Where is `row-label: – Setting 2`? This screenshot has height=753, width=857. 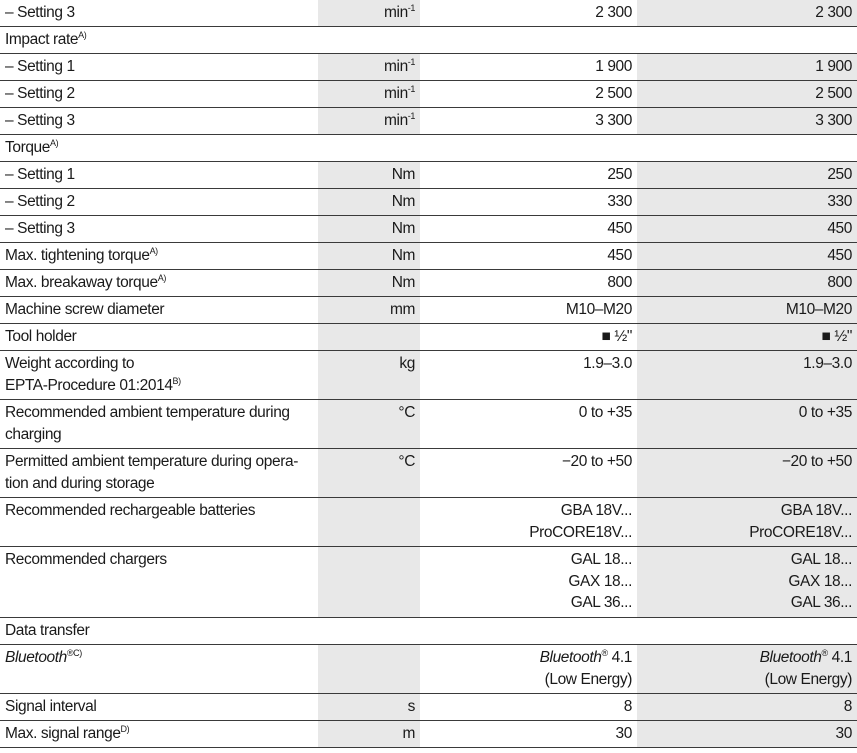
row-label: – Setting 2 is located at coordinates (159, 94).